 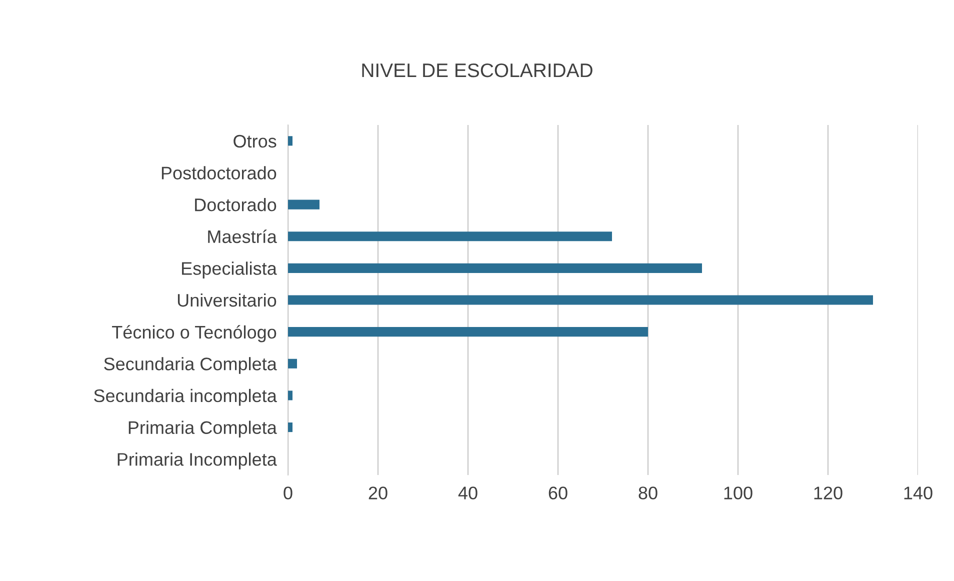 I want to click on x-tick-label: 60, so click(x=558, y=493).